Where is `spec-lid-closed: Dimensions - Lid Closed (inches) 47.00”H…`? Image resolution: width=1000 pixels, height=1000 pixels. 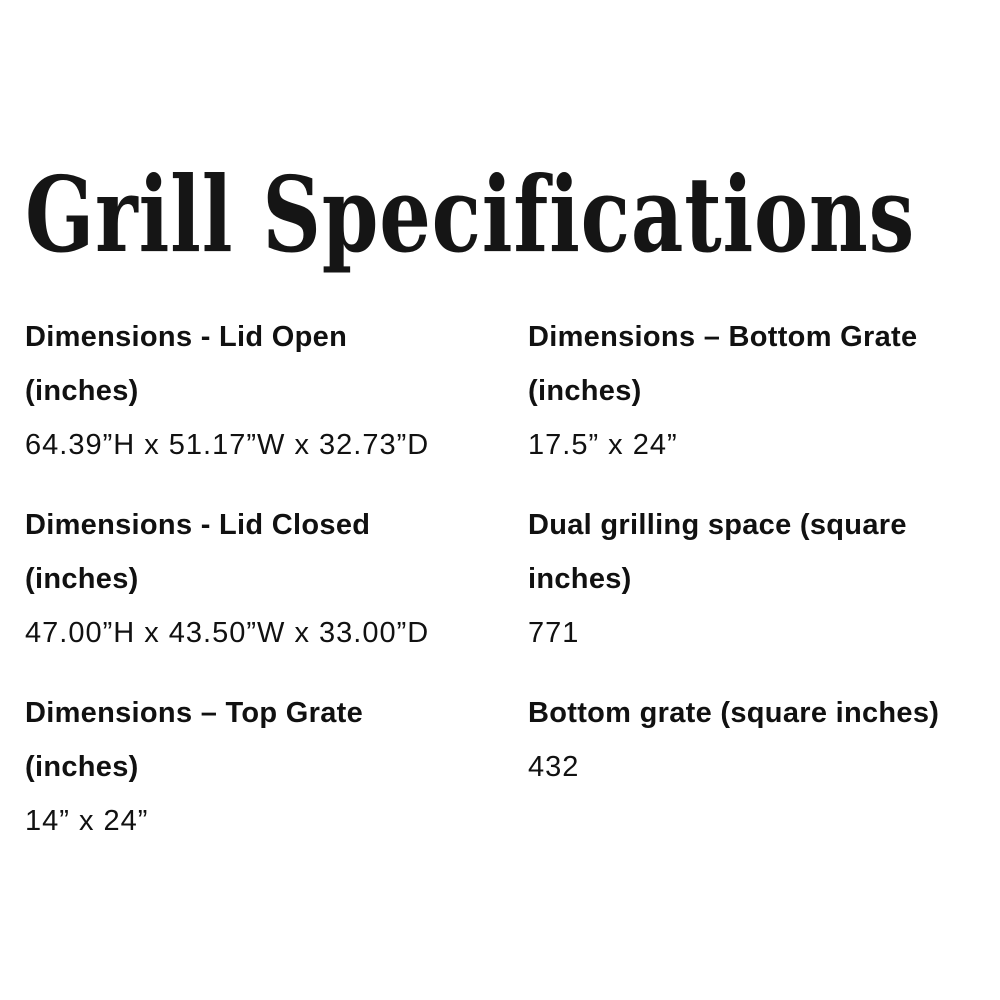 spec-lid-closed: Dimensions - Lid Closed (inches) 47.00”H… is located at coordinates (260, 579).